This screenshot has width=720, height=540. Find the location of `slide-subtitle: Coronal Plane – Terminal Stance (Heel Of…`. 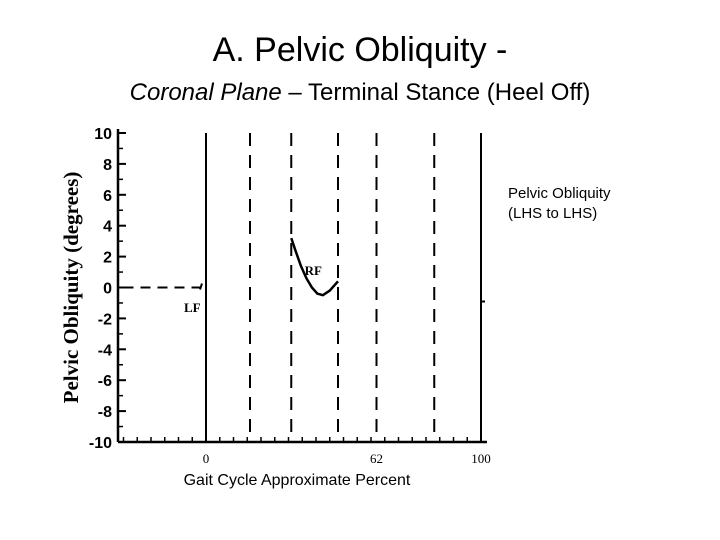

slide-subtitle: Coronal Plane – Terminal Stance (Heel Of… is located at coordinates (360, 93).